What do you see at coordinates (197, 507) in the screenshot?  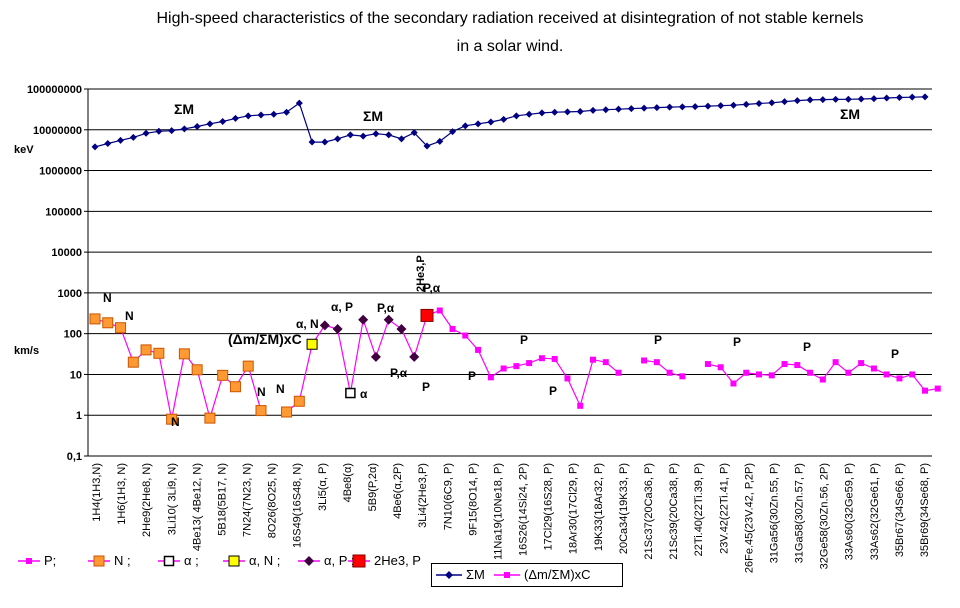 I see `x-tick-label: 4Be13( 4Be12, N)` at bounding box center [197, 507].